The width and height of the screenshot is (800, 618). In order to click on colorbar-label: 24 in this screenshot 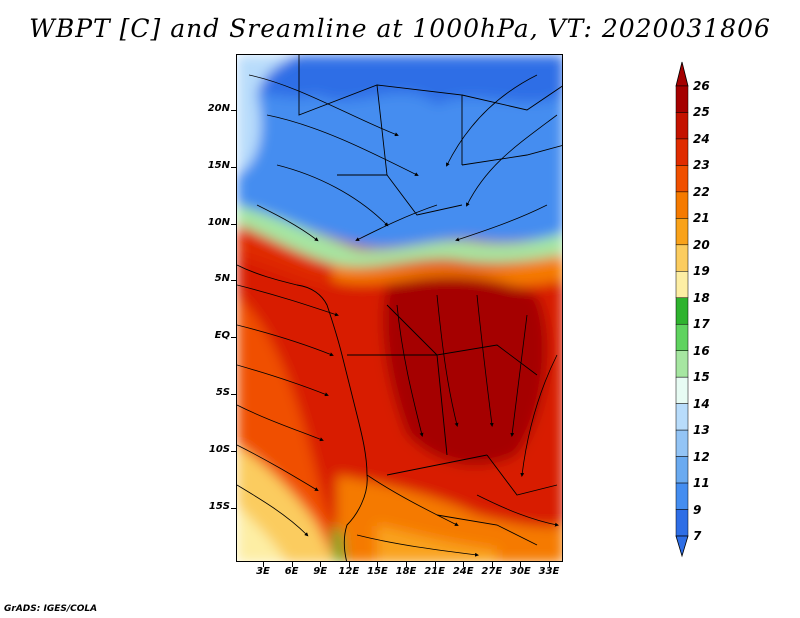, I will do `click(701, 138)`.